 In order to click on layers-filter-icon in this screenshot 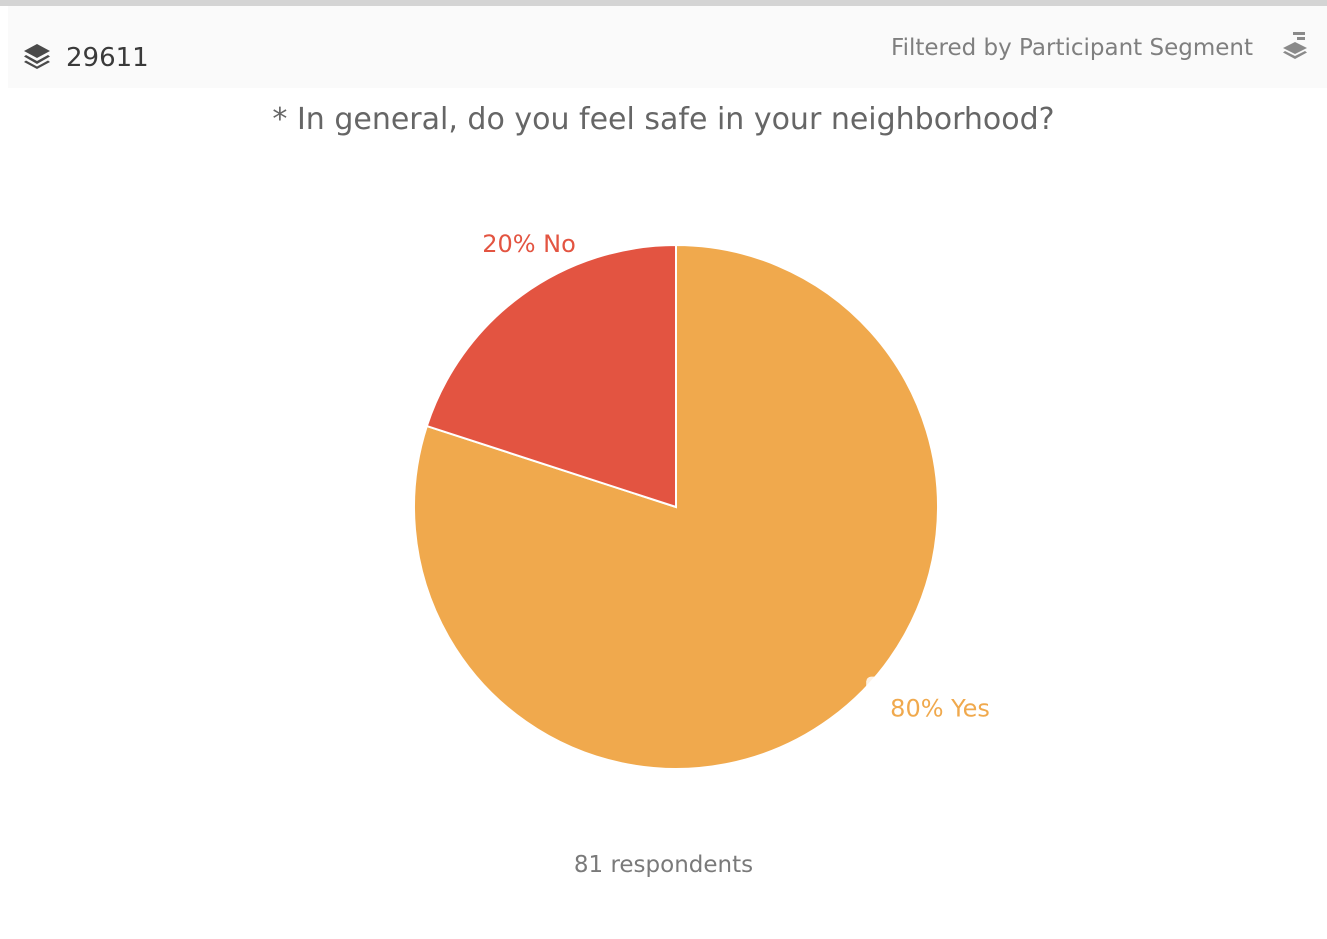, I will do `click(1295, 48)`.